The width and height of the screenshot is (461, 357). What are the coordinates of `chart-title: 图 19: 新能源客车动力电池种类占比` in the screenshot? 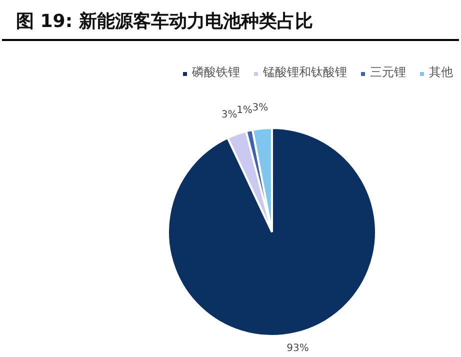 It's located at (164, 21).